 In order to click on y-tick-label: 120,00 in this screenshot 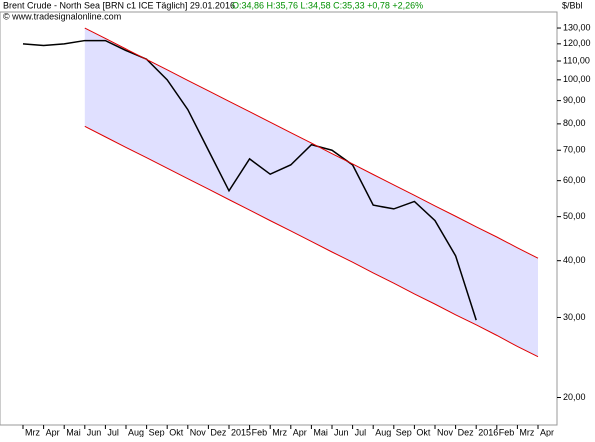, I will do `click(577, 43)`.